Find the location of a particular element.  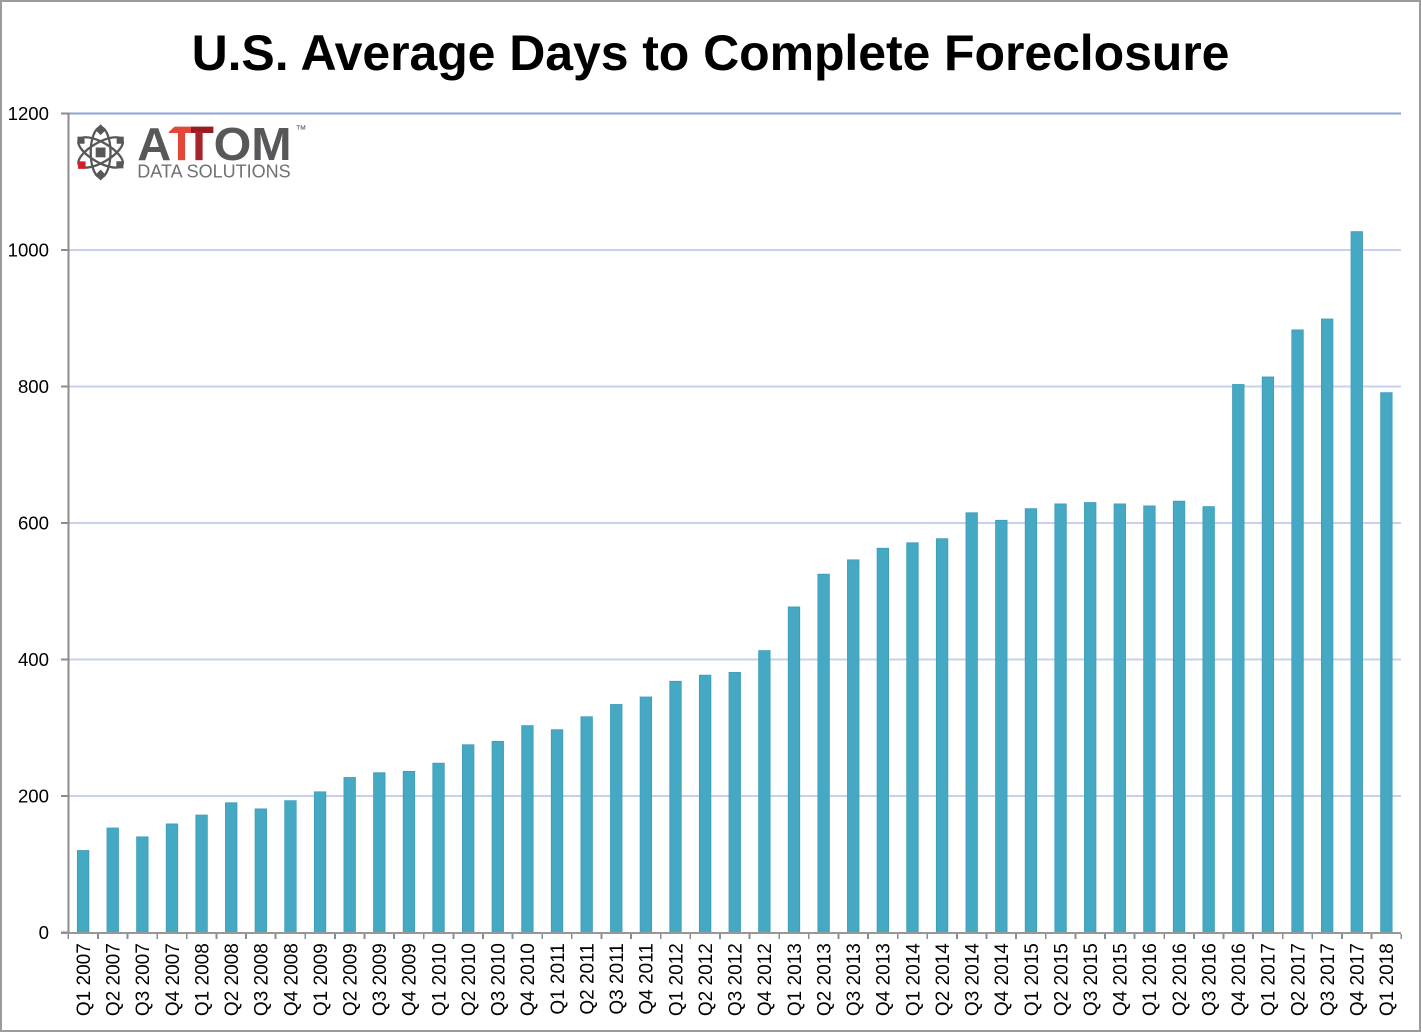

svg-text: Q2 2015 is located at coordinates (1061, 979).